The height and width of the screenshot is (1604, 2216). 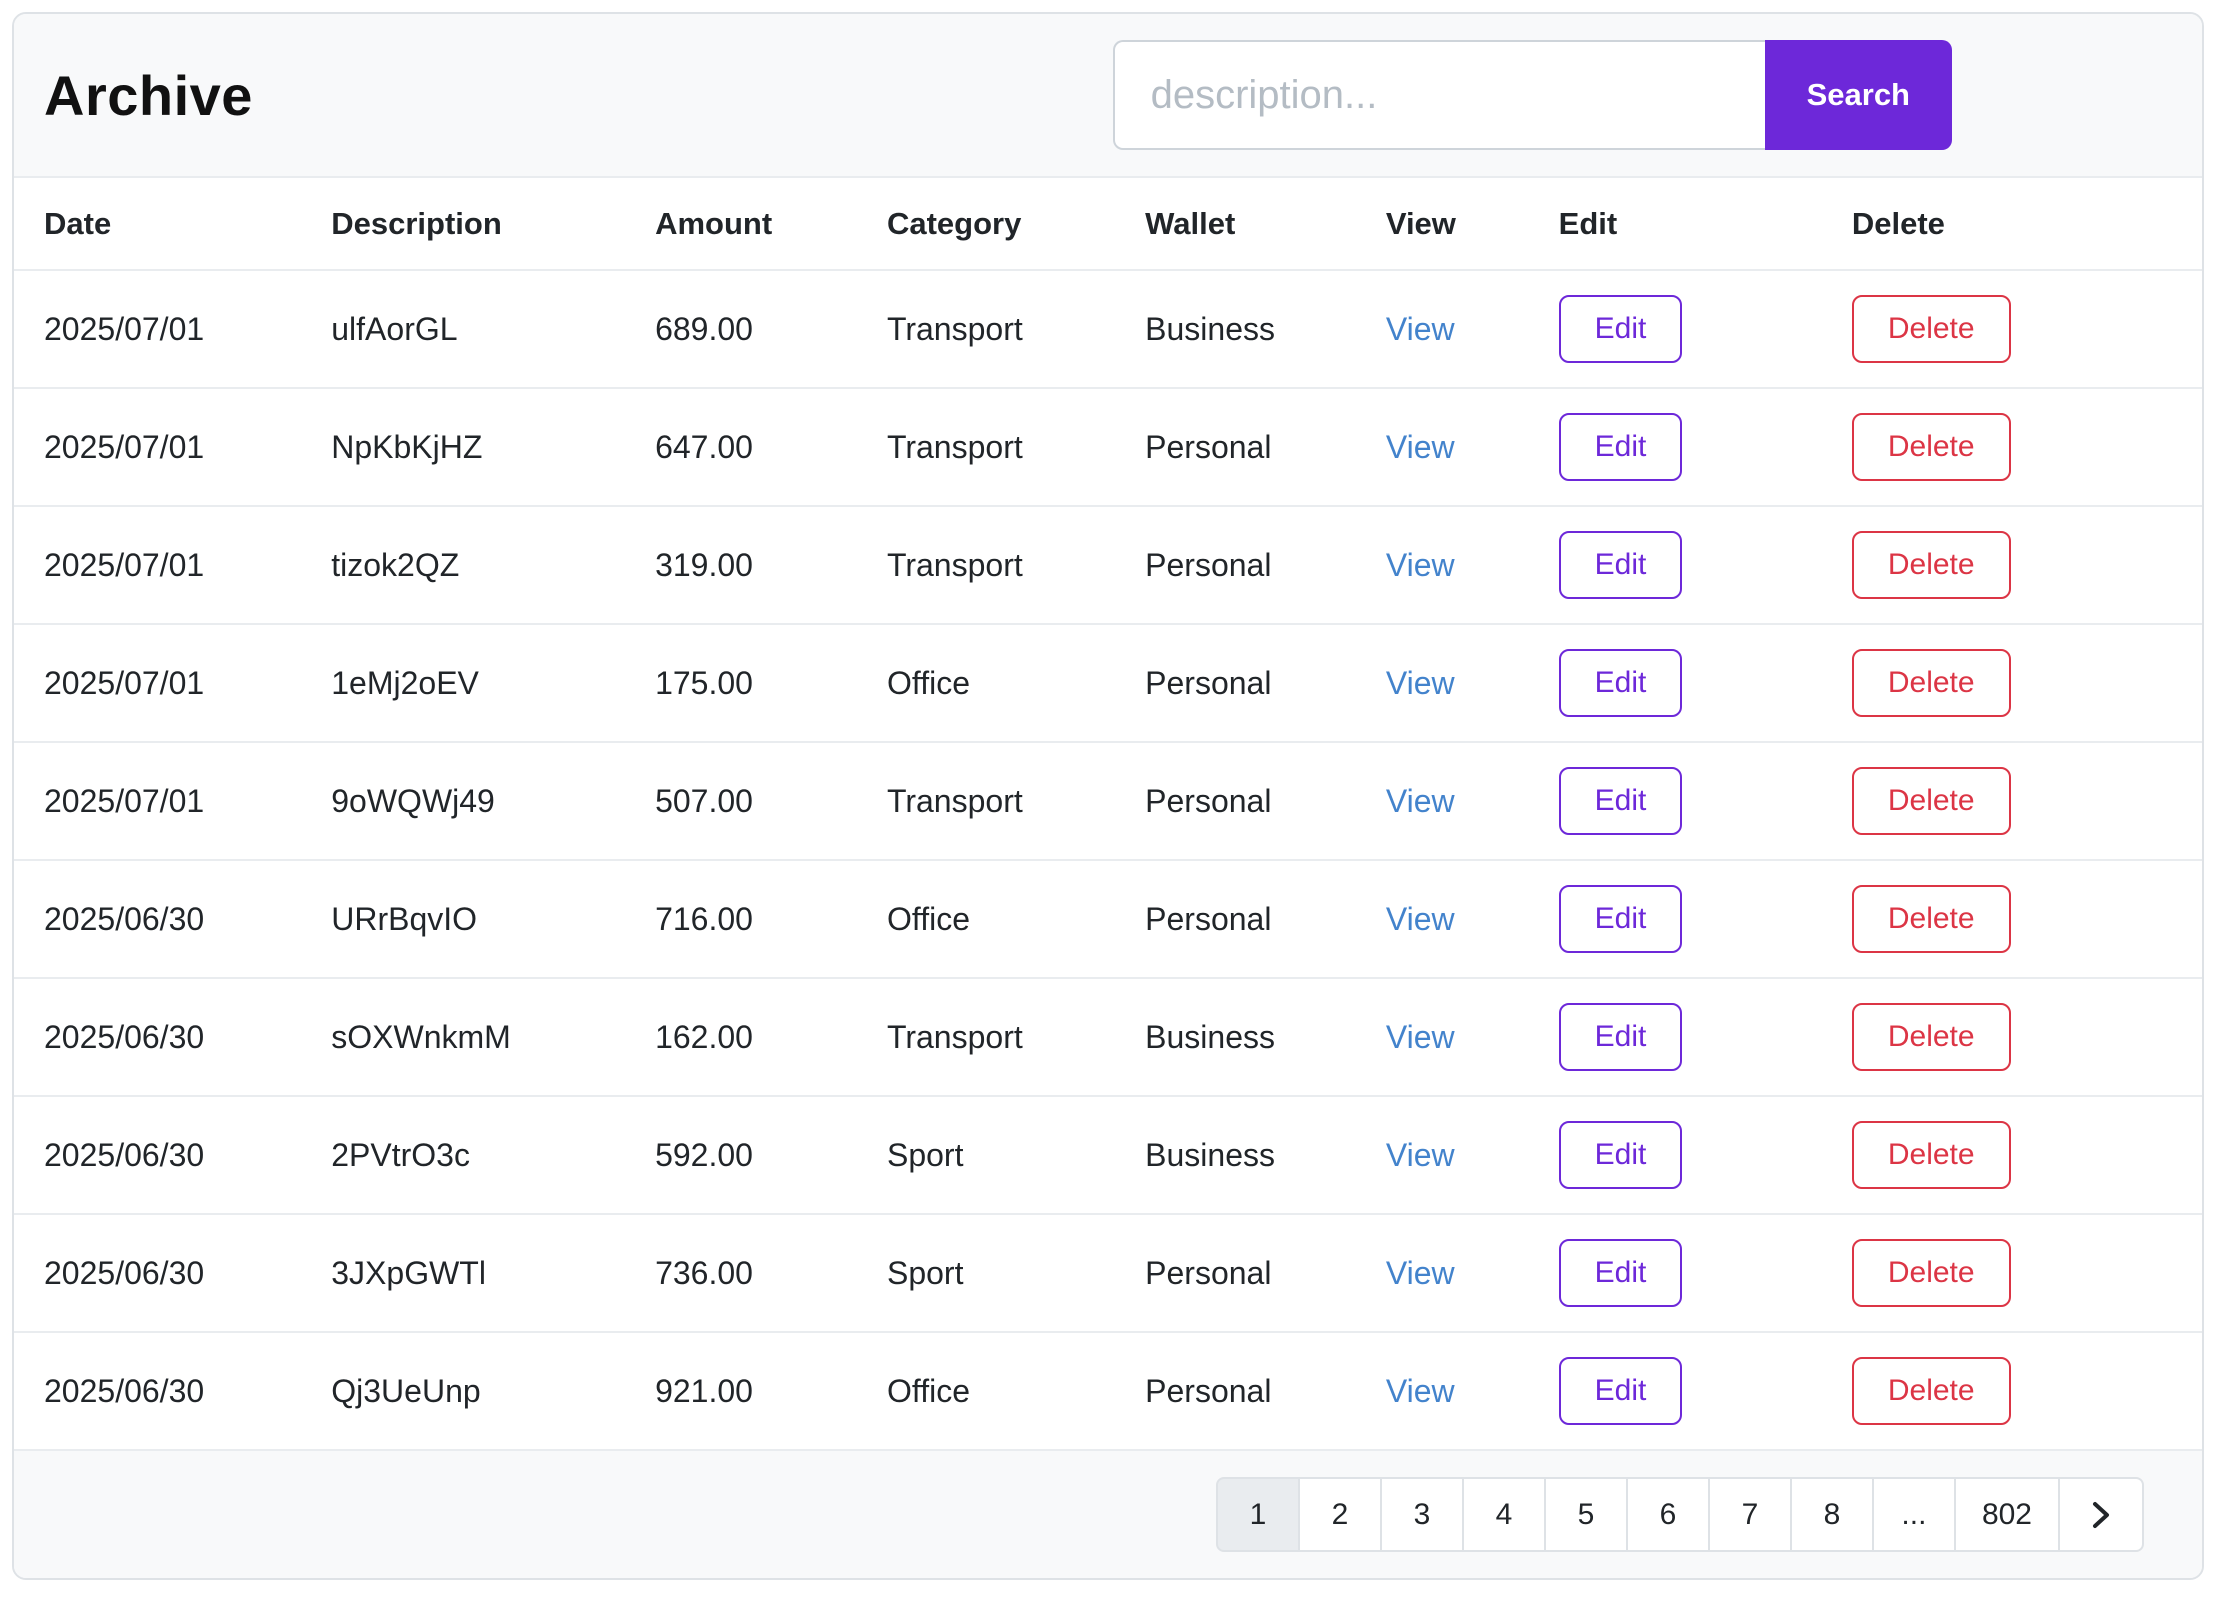 I want to click on page-button-2: 2, so click(x=1339, y=1514).